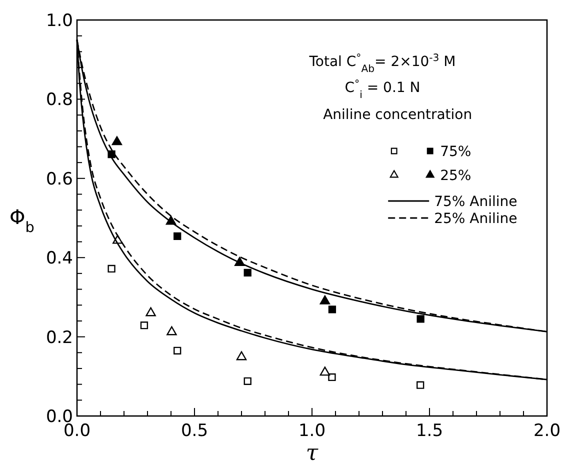 This screenshot has height=468, width=567. What do you see at coordinates (312, 431) in the screenshot?
I see `x-tick-label: 1.0` at bounding box center [312, 431].